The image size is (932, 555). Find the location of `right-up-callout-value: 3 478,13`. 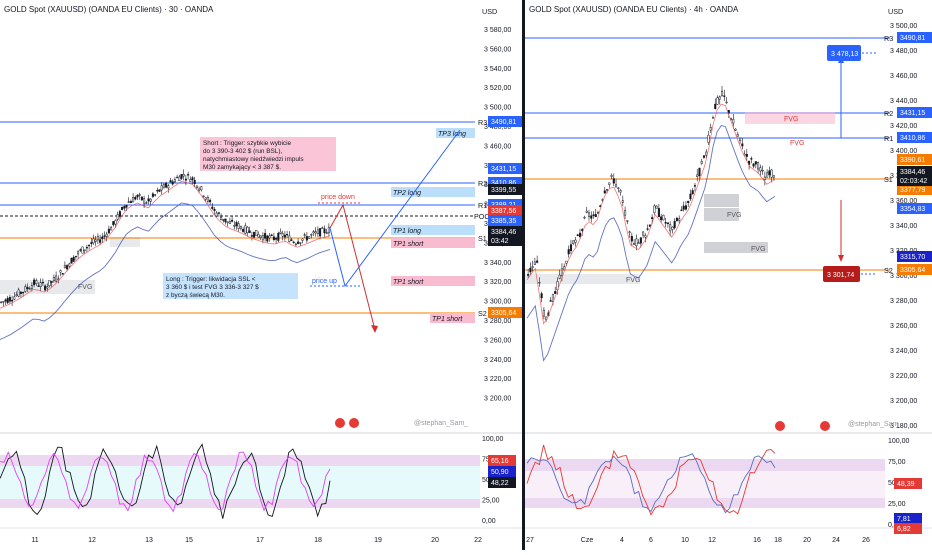

right-up-callout-value: 3 478,13 is located at coordinates (844, 54).